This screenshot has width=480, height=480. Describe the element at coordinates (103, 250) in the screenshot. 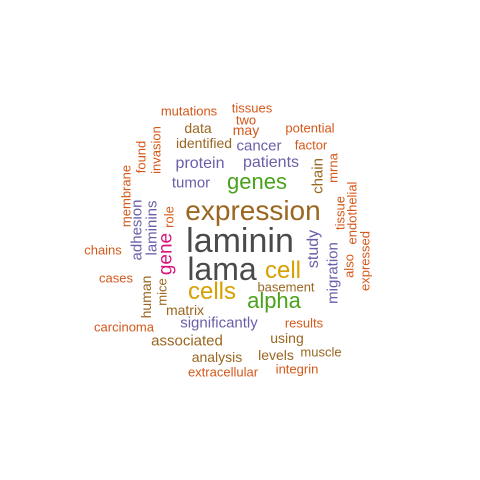

I see `word-chains: chains` at that location.